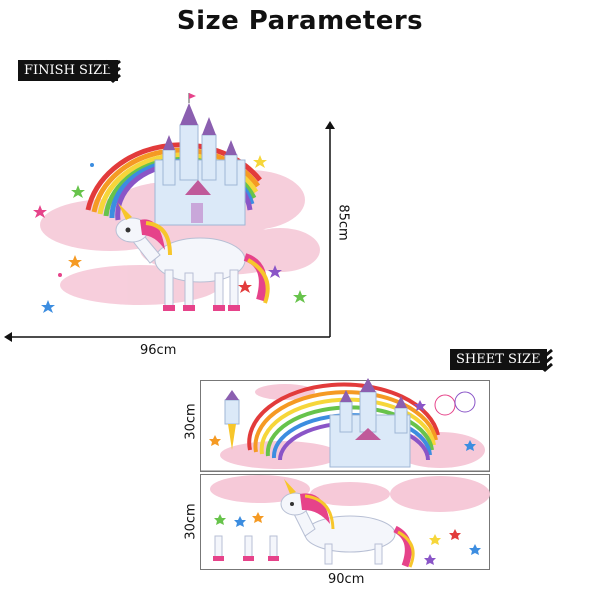 This screenshot has height=600, width=600. I want to click on page-title: Size Parameters, so click(300, 21).